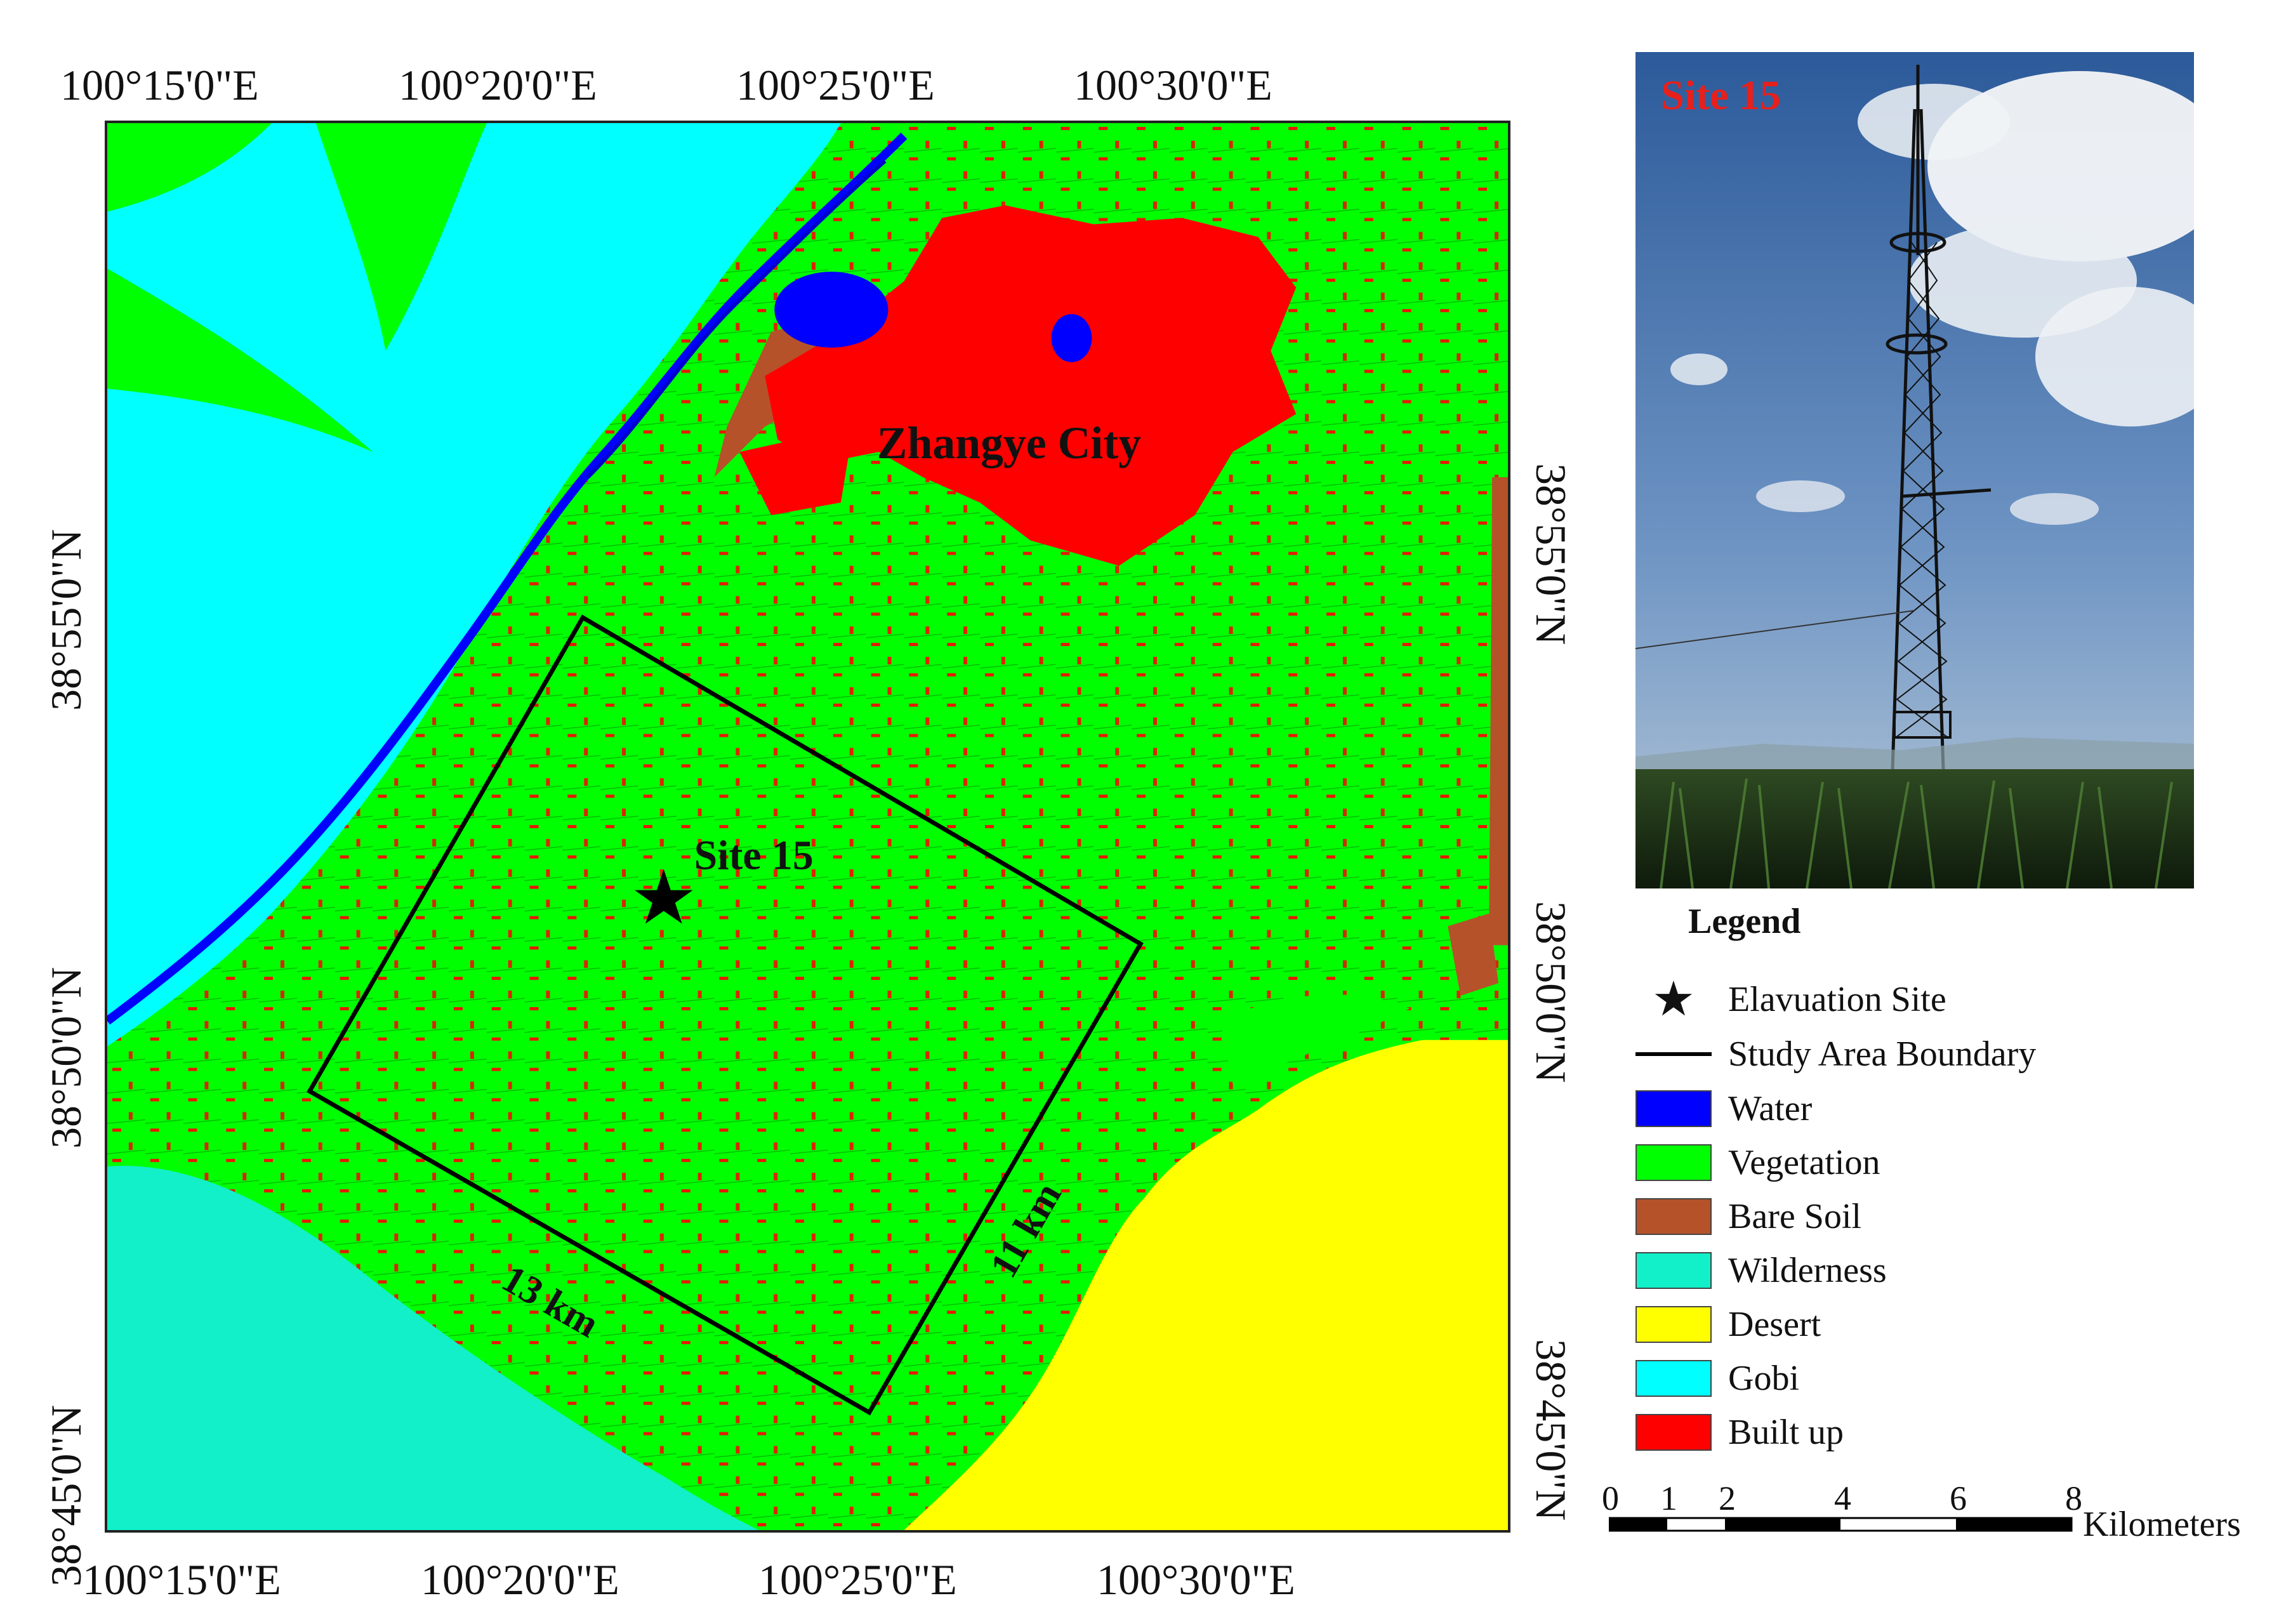 The width and height of the screenshot is (2286, 1624). What do you see at coordinates (1804, 1162) in the screenshot?
I see `legend-label: Vegetation` at bounding box center [1804, 1162].